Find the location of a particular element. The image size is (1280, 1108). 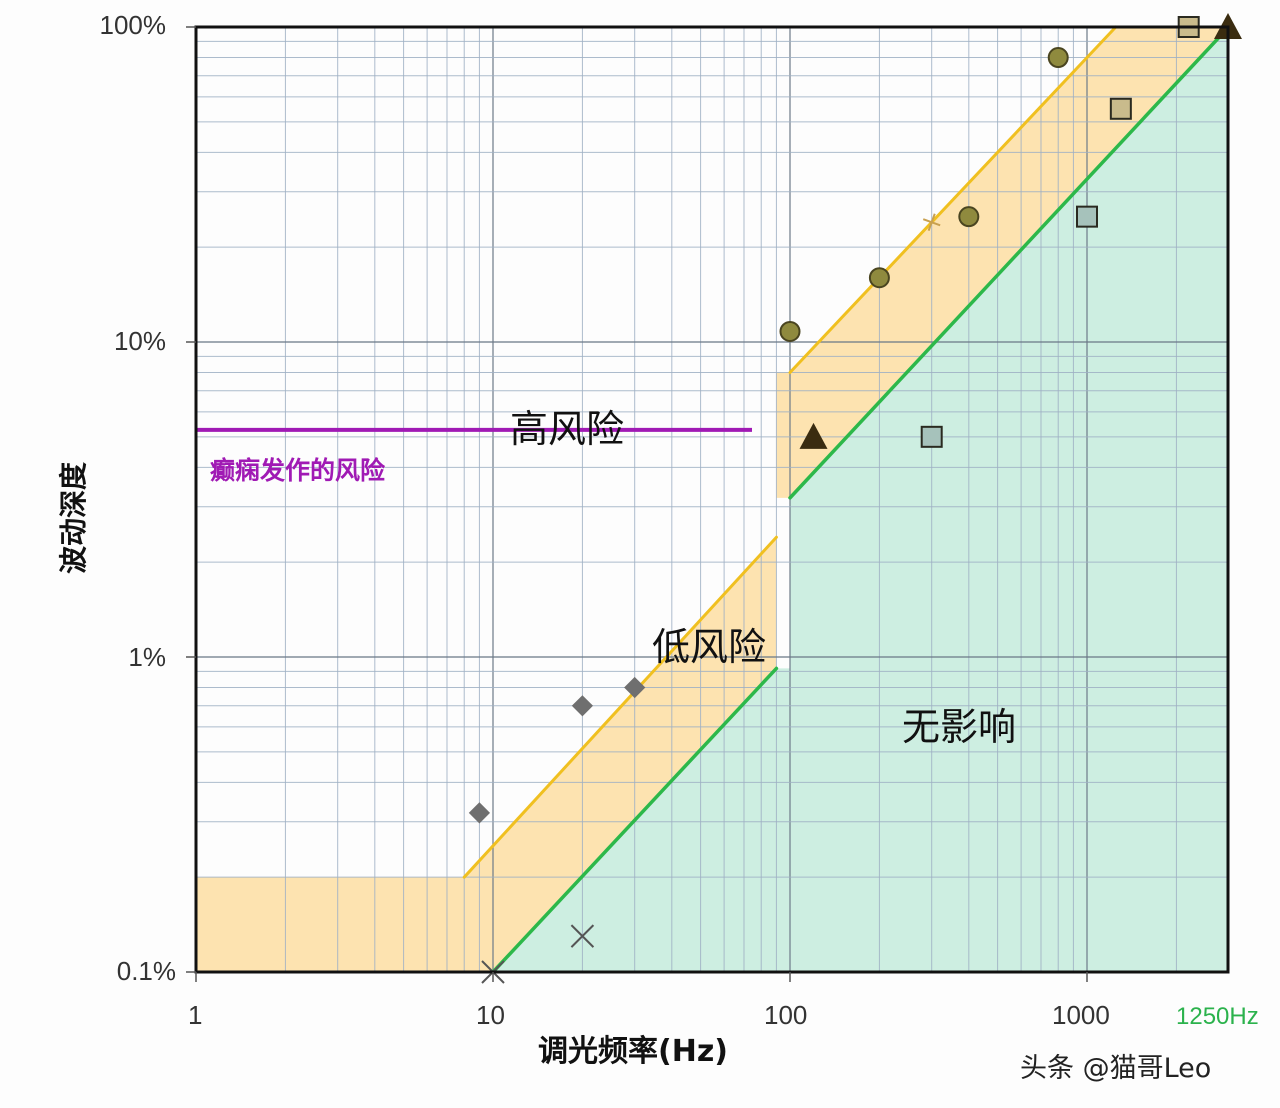

low-risk-fill-left is located at coordinates (340, 924).